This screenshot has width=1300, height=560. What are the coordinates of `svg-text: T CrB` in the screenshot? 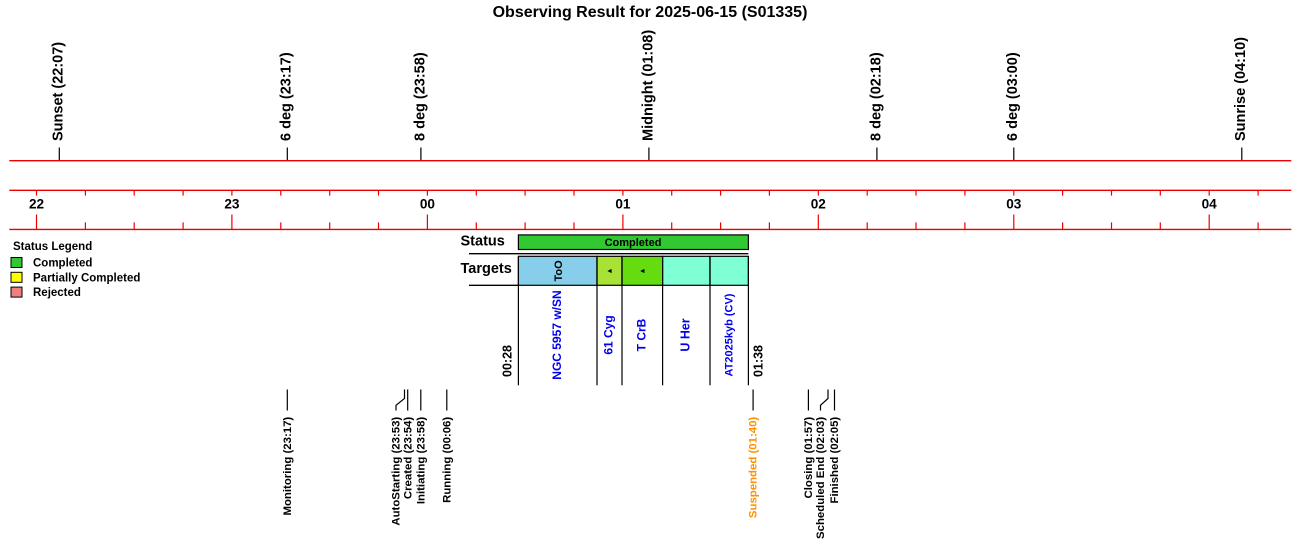 It's located at (642, 334).